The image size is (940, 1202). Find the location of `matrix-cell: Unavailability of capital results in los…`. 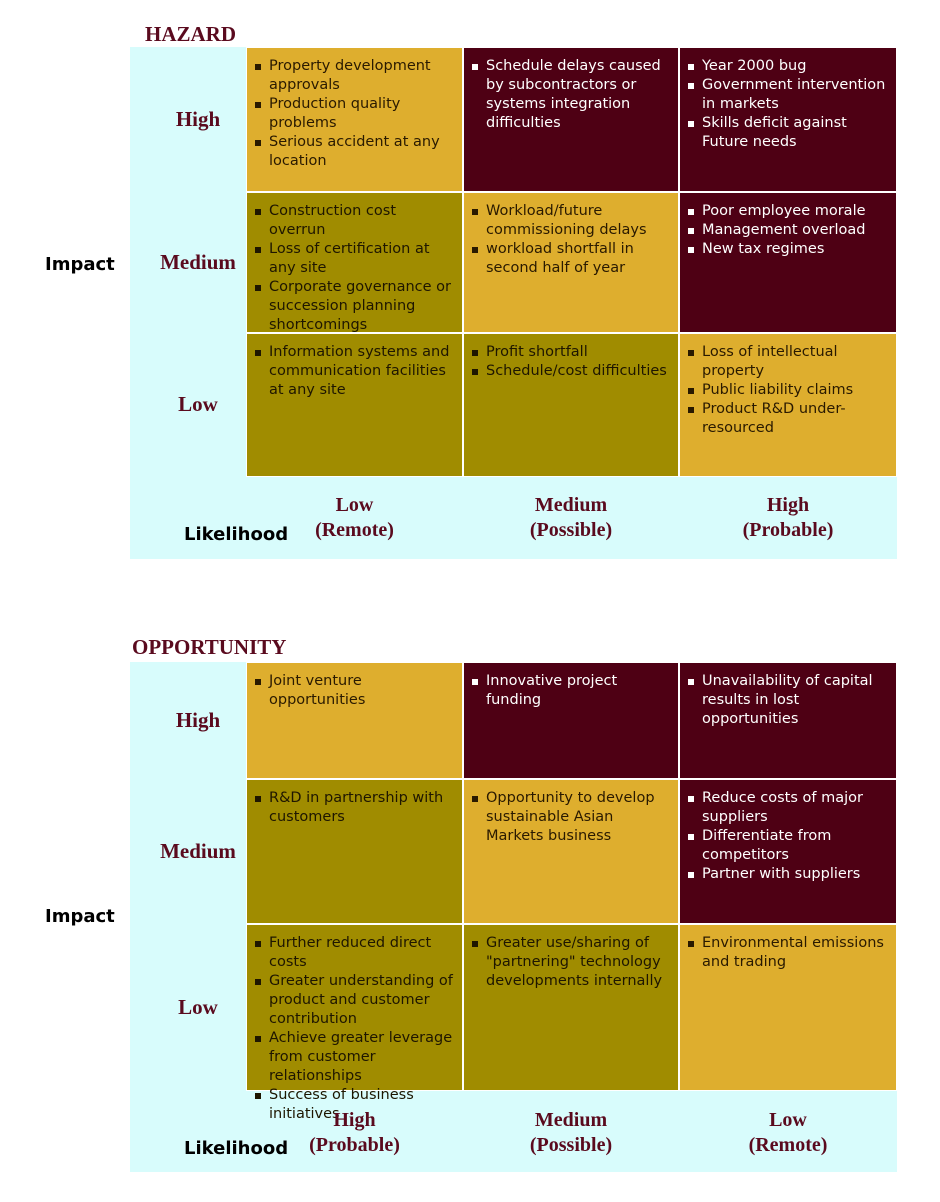

matrix-cell: Unavailability of capital results in los… is located at coordinates (788, 720).